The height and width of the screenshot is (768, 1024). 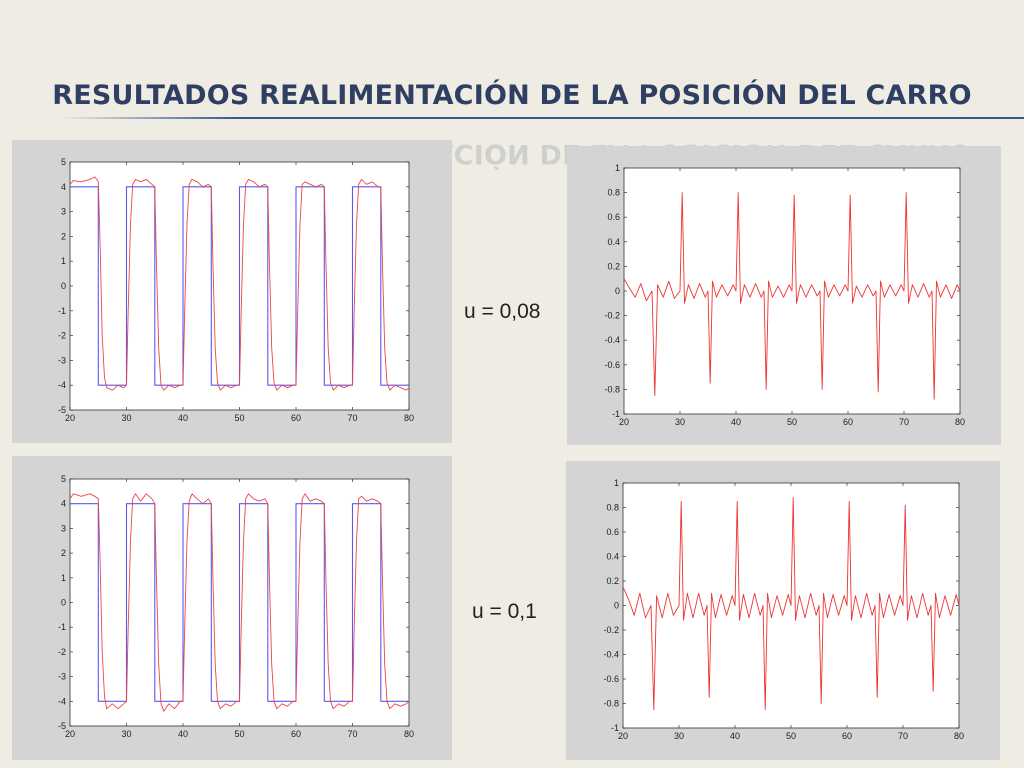 I want to click on position-chart-u-01: 20 30 40 50 60 70 80 -5 -4 -3 -2 -1 0 1 2 3 4 5, so click(x=236, y=606).